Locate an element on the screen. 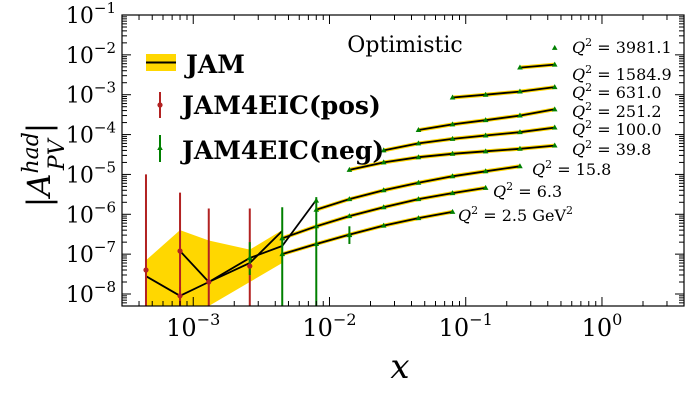 This screenshot has height=400, width=700. series-label-0: Q2 = 2.5 GeV2 is located at coordinates (515, 214).